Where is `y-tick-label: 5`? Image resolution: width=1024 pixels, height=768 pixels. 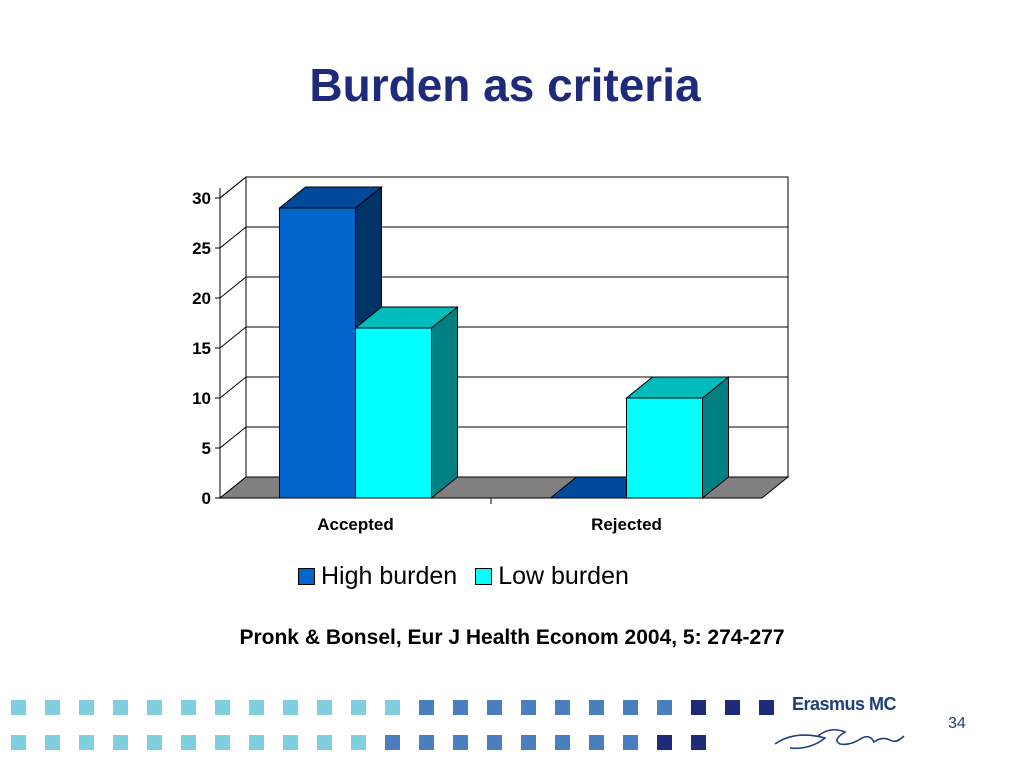 y-tick-label: 5 is located at coordinates (206, 448).